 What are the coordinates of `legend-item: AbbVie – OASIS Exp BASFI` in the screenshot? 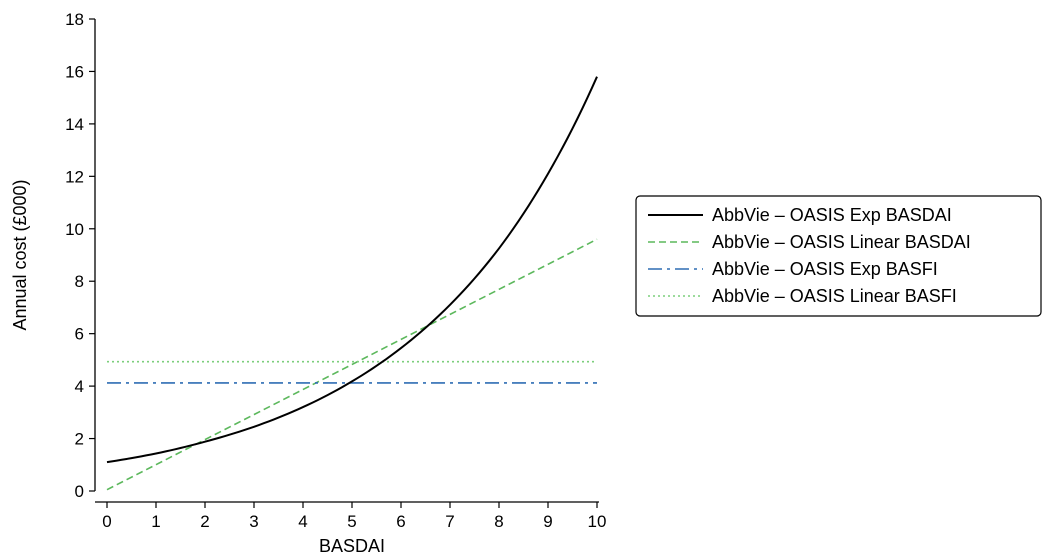 It's located at (793, 269).